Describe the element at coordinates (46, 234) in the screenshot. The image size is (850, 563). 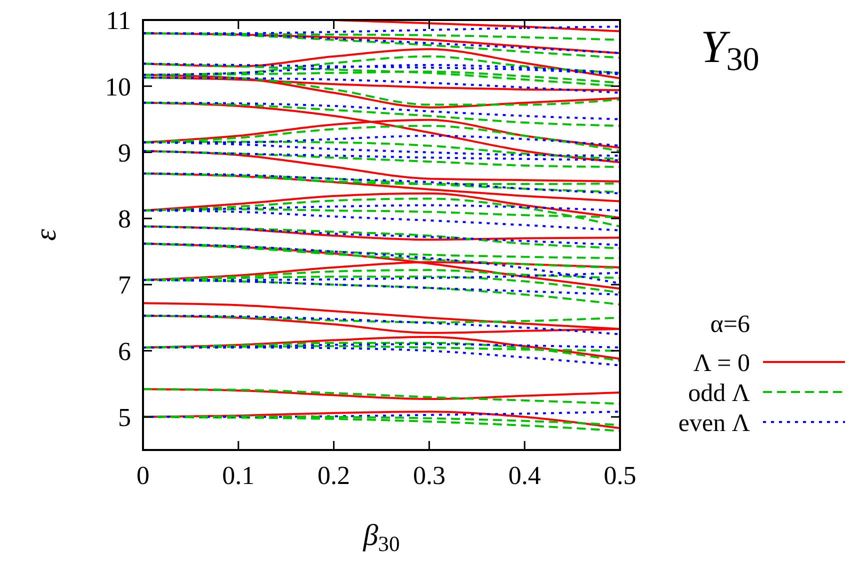
I see `y-axis-title: ε` at that location.